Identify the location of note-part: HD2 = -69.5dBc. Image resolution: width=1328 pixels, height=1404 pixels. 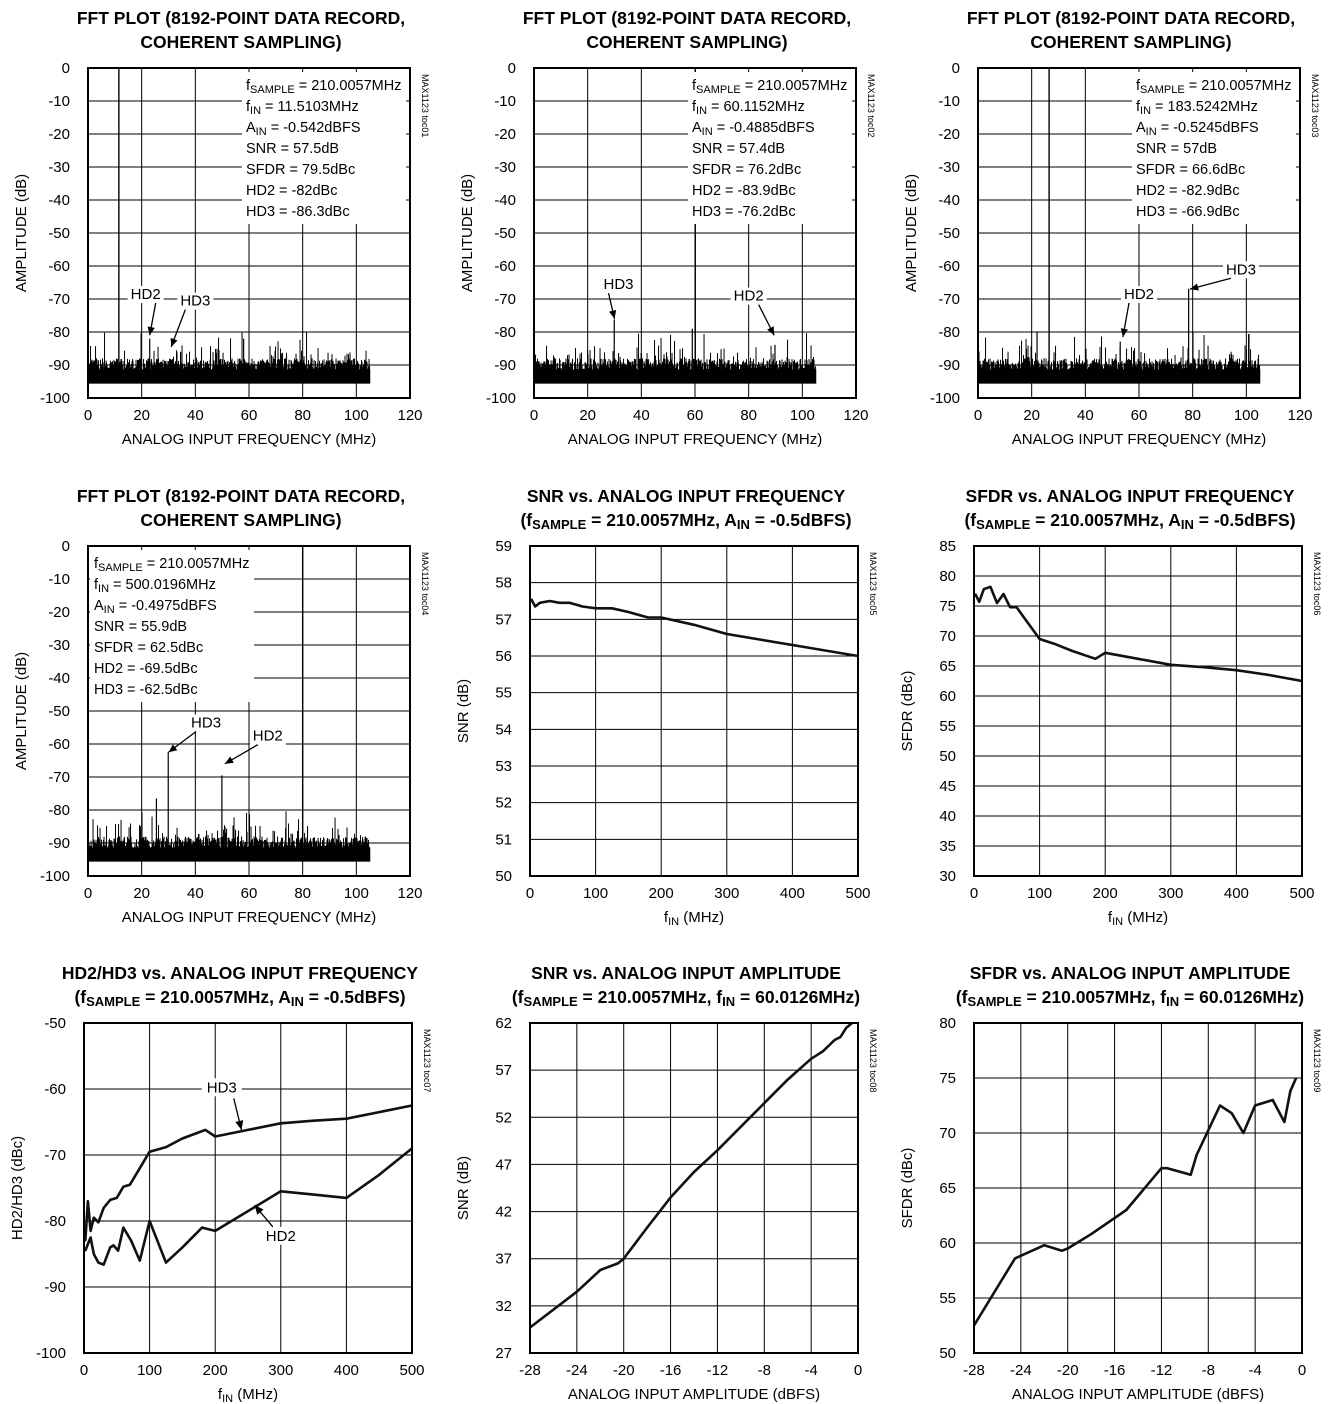
(146, 669).